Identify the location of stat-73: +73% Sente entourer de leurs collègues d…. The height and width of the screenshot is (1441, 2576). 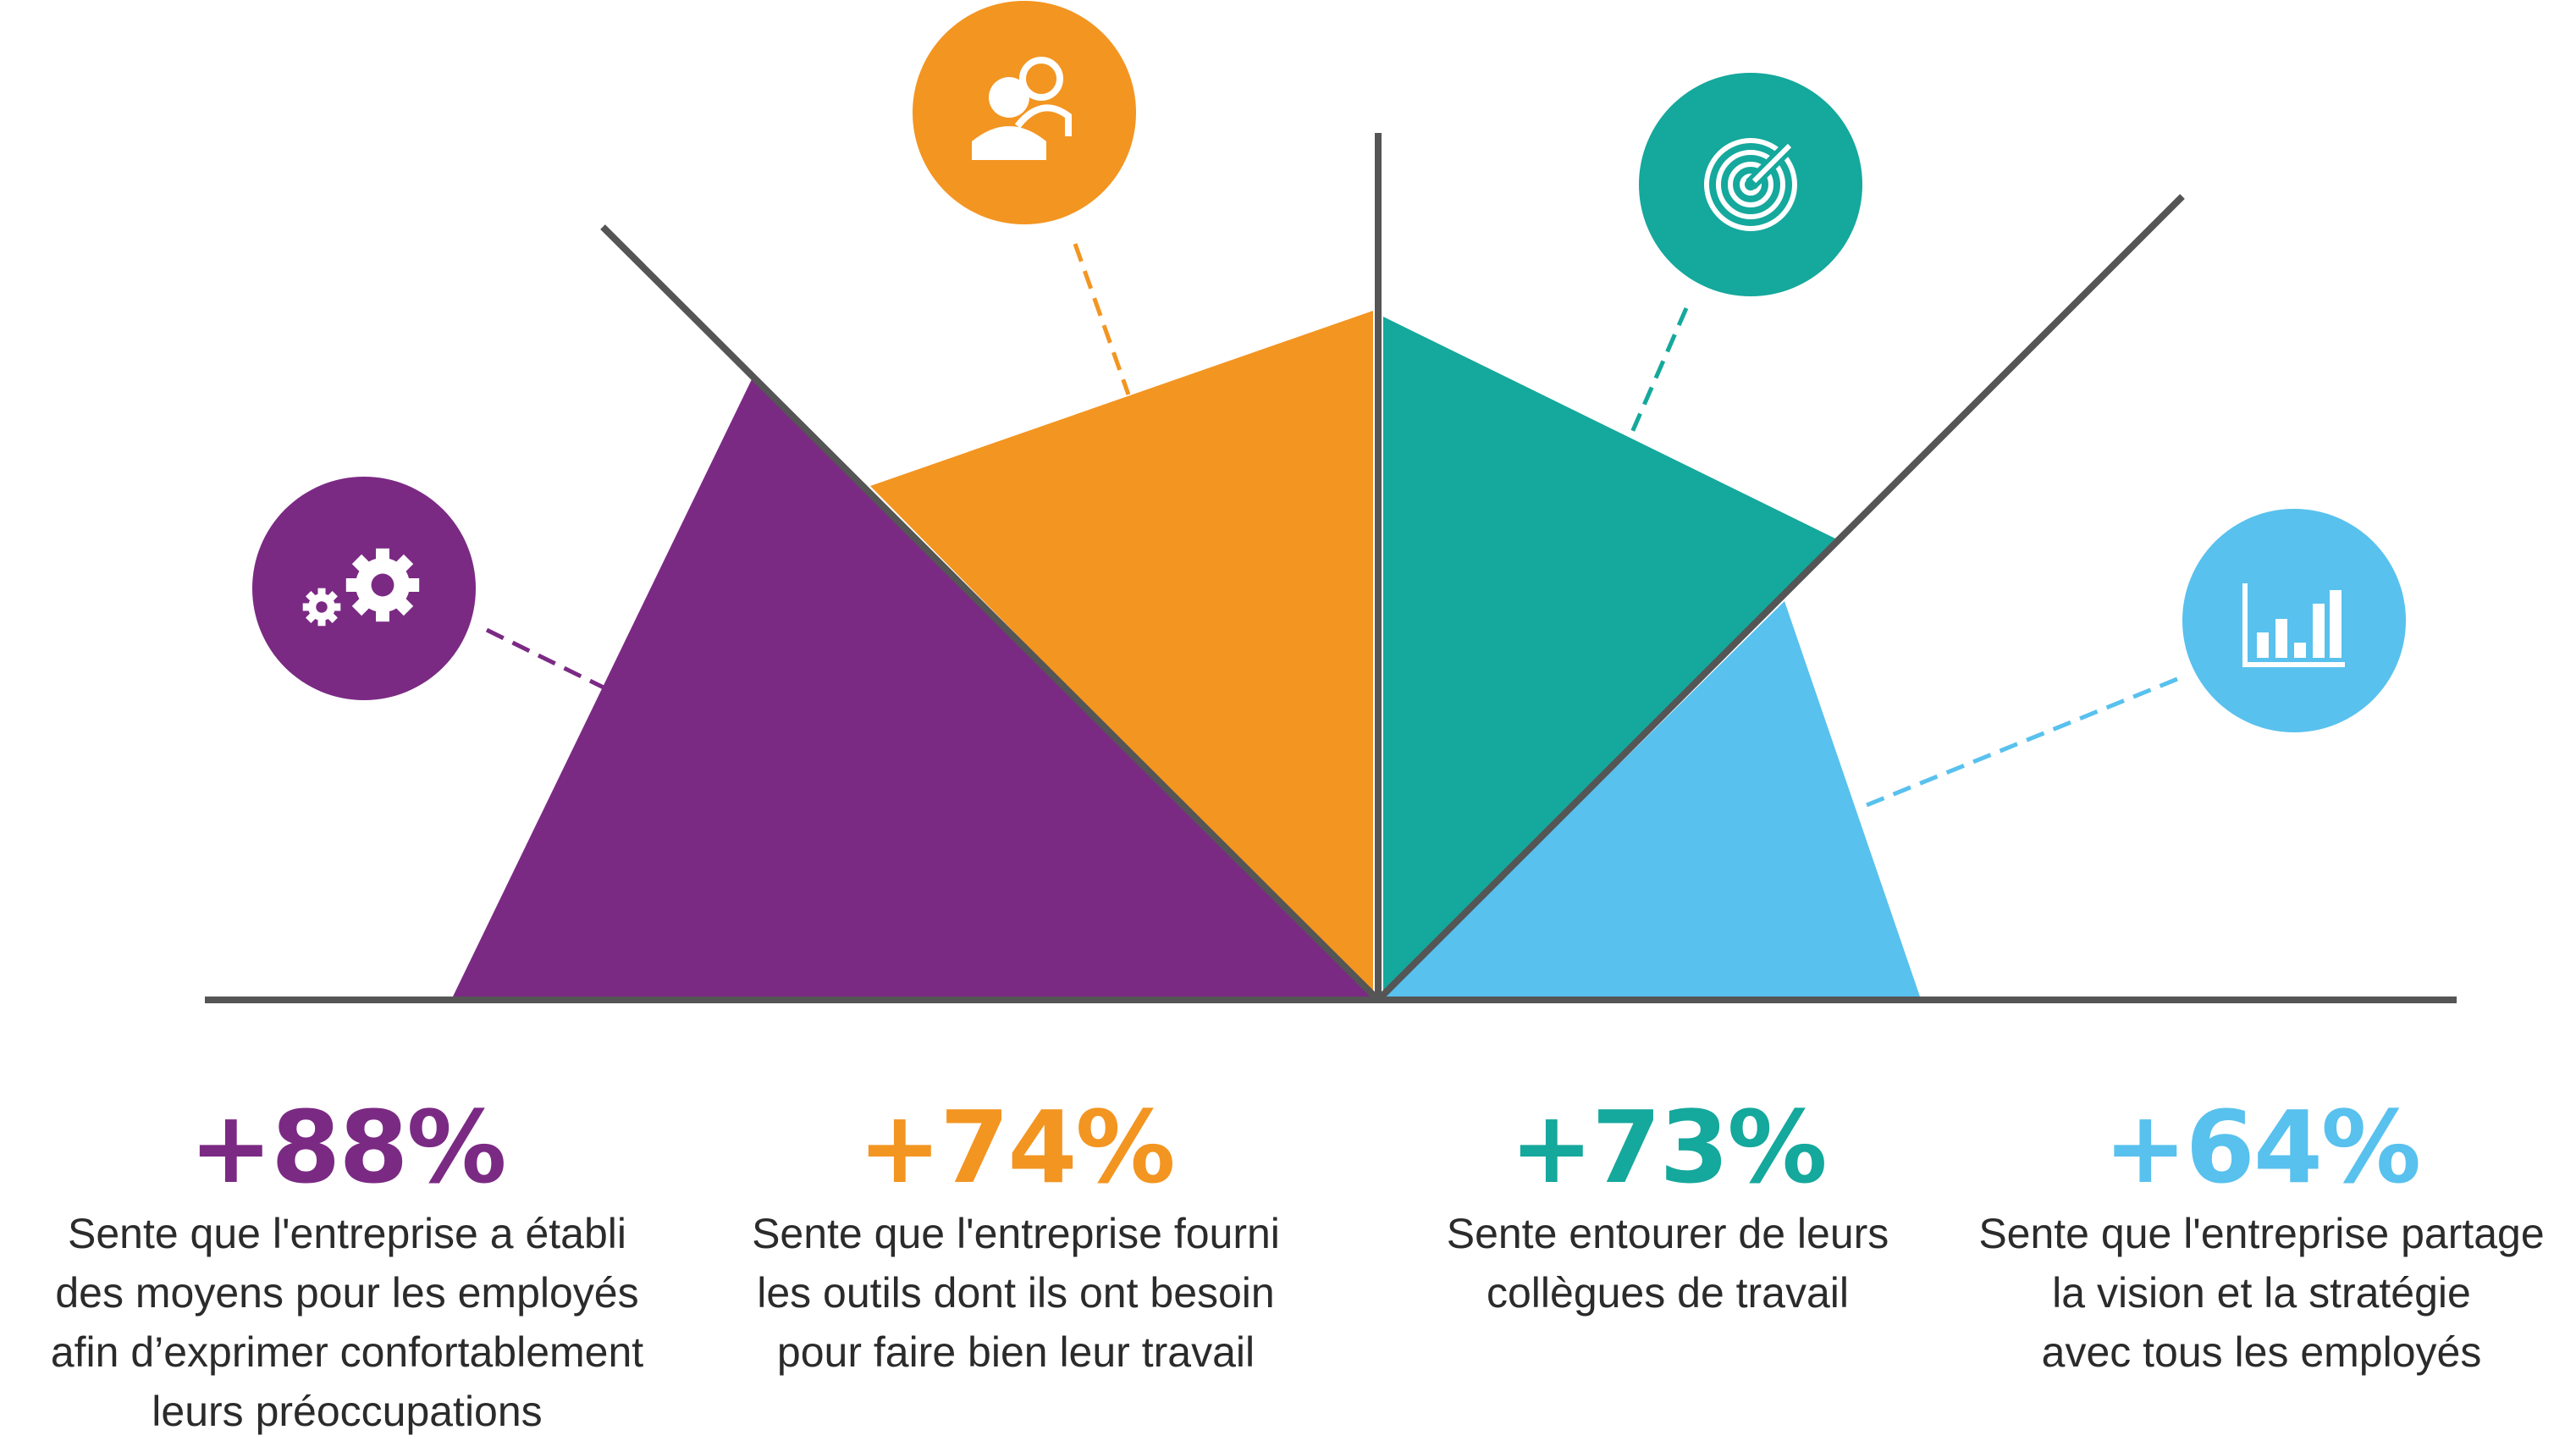
(1668, 1207).